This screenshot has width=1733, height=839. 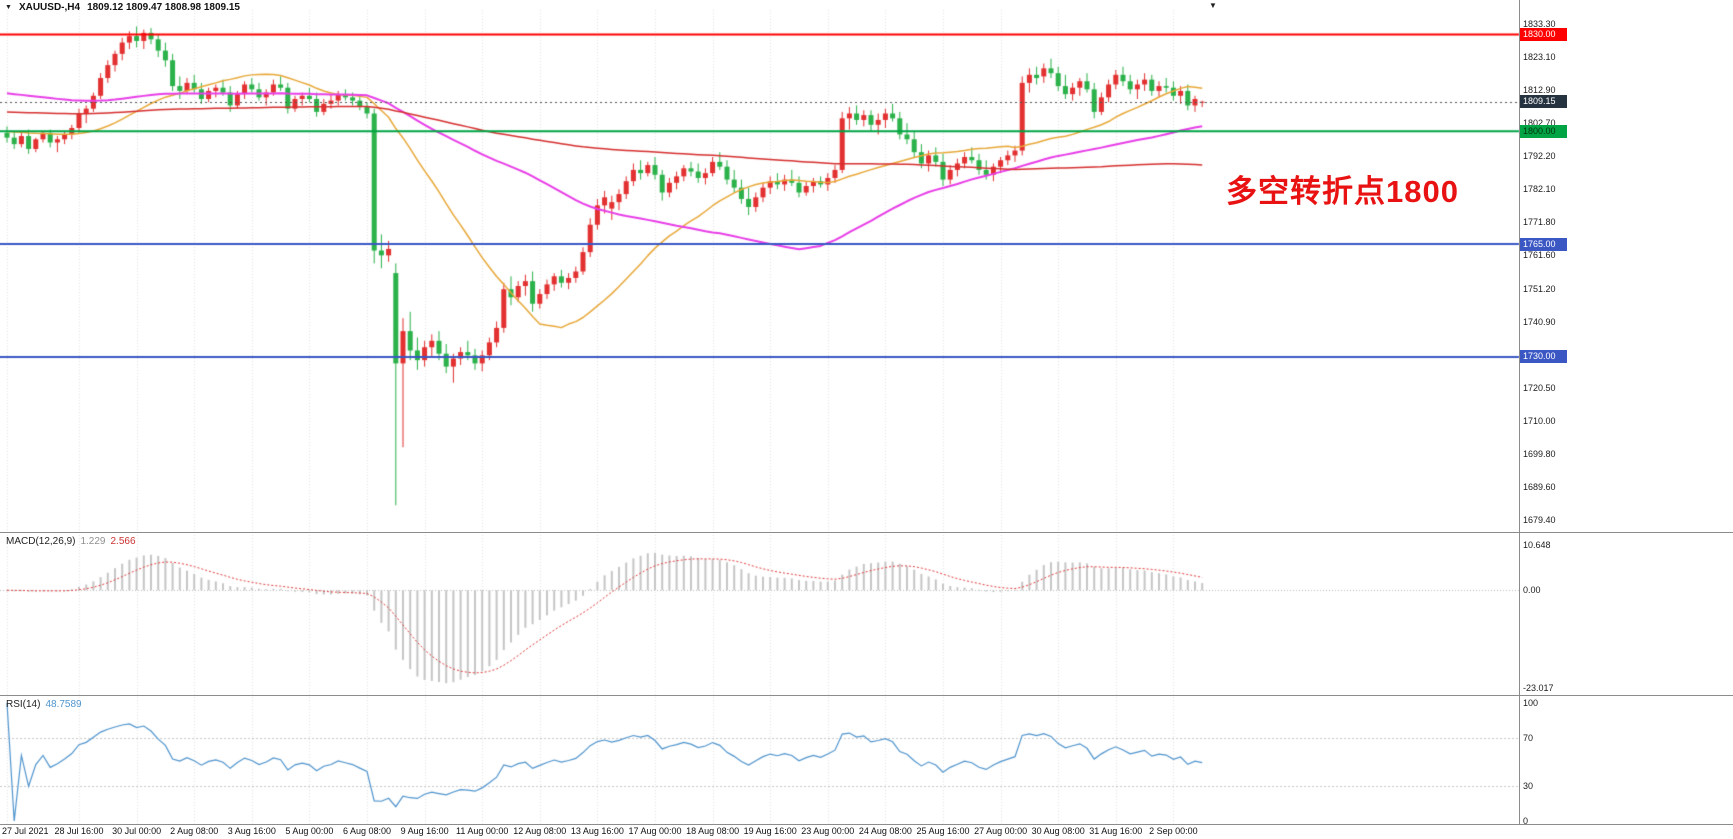 I want to click on rsi-name: RSI(14), so click(x=23, y=704).